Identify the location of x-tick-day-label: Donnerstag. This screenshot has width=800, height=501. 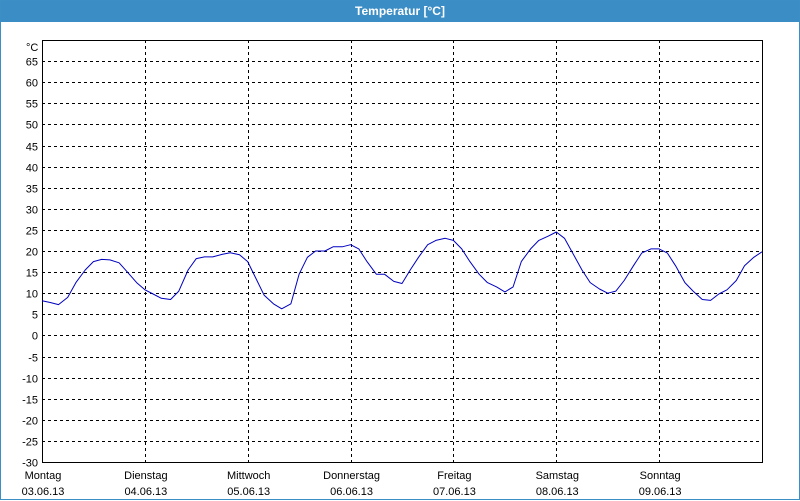
(351, 476).